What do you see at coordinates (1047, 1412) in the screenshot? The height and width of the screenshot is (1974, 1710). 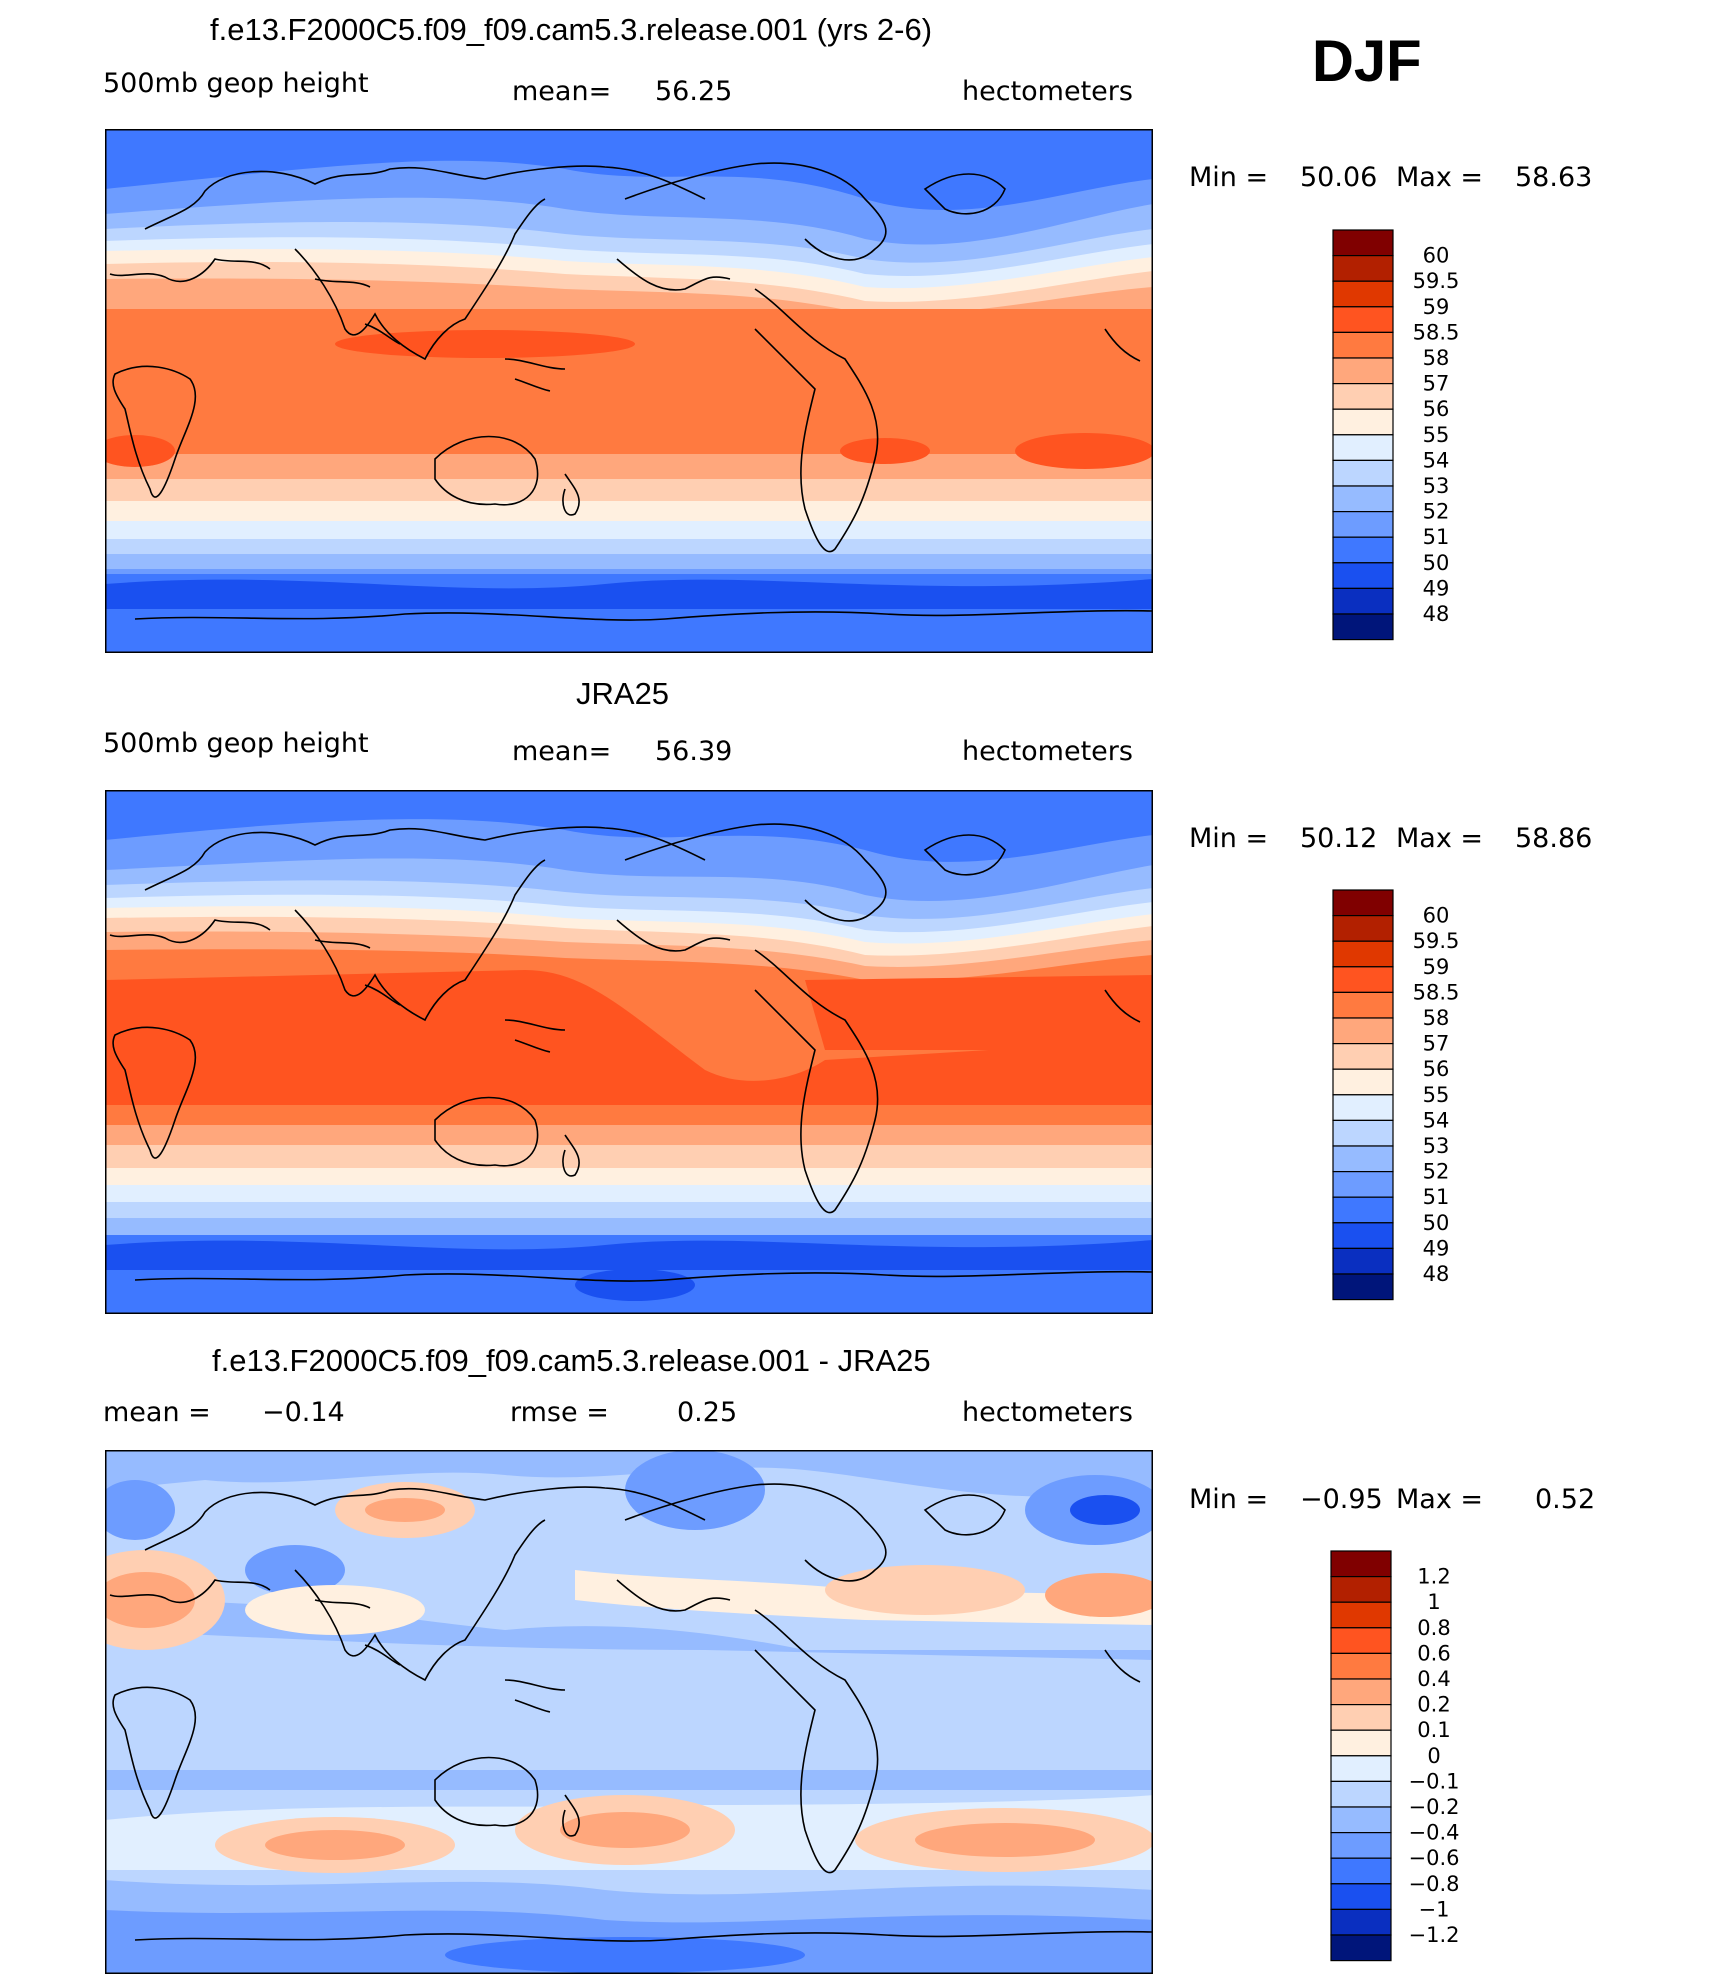 I see `panel-diff-units: hectometers` at bounding box center [1047, 1412].